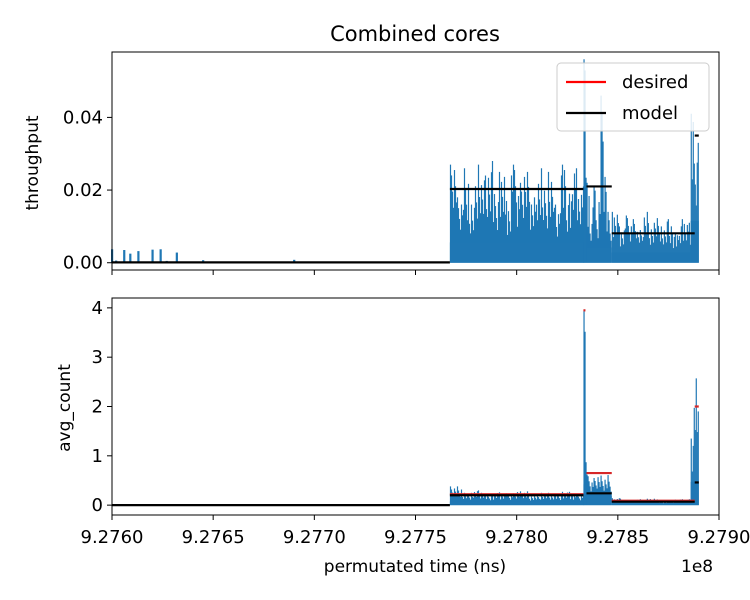  What do you see at coordinates (719, 537) in the screenshot?
I see `x-tick-label: 9.2790` at bounding box center [719, 537].